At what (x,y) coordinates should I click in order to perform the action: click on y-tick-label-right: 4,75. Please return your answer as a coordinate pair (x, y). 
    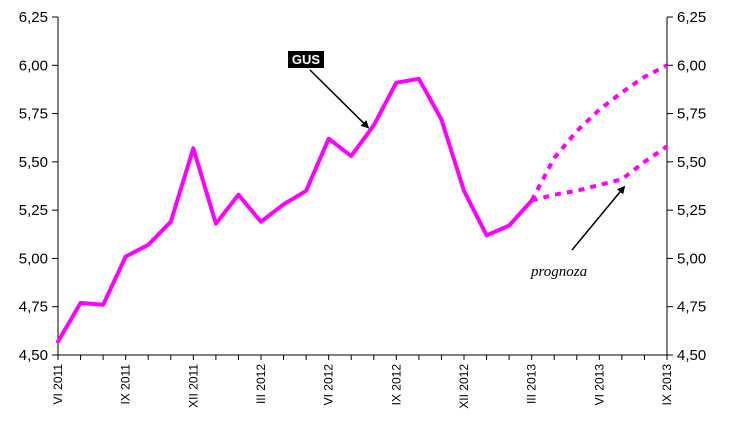
    Looking at the image, I should click on (691, 307).